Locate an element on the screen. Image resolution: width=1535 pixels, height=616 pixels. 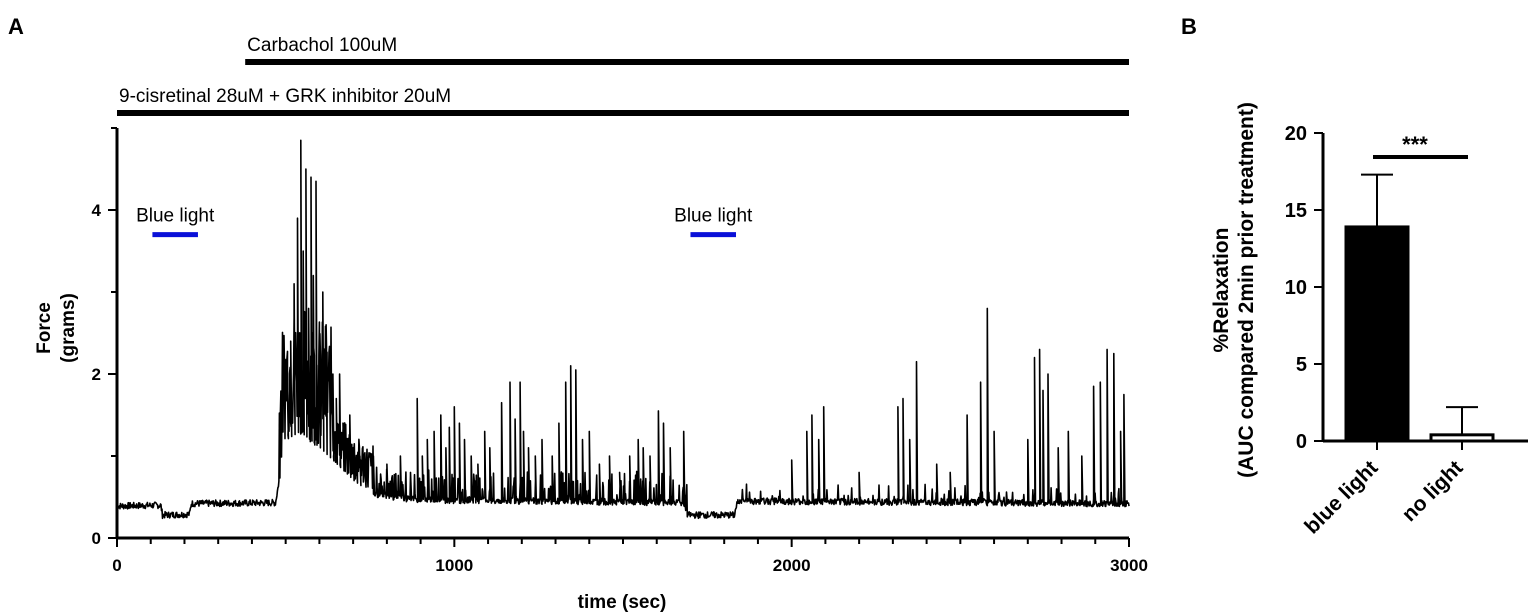
treatment-label: 9-cisretinal 28uM + GRK inhibitor 20uM is located at coordinates (285, 96).